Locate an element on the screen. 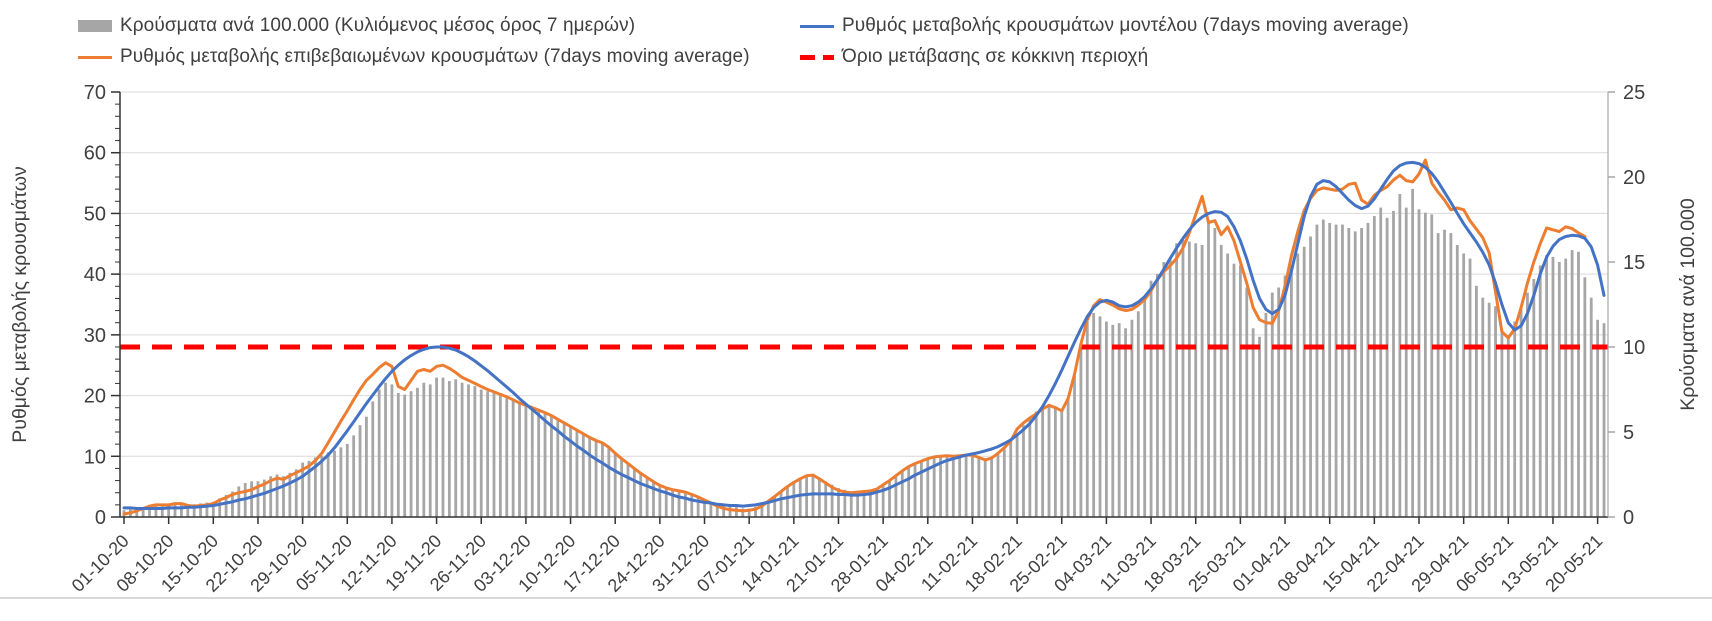 This screenshot has height=621, width=1712. svg-text: 50 is located at coordinates (95, 214).